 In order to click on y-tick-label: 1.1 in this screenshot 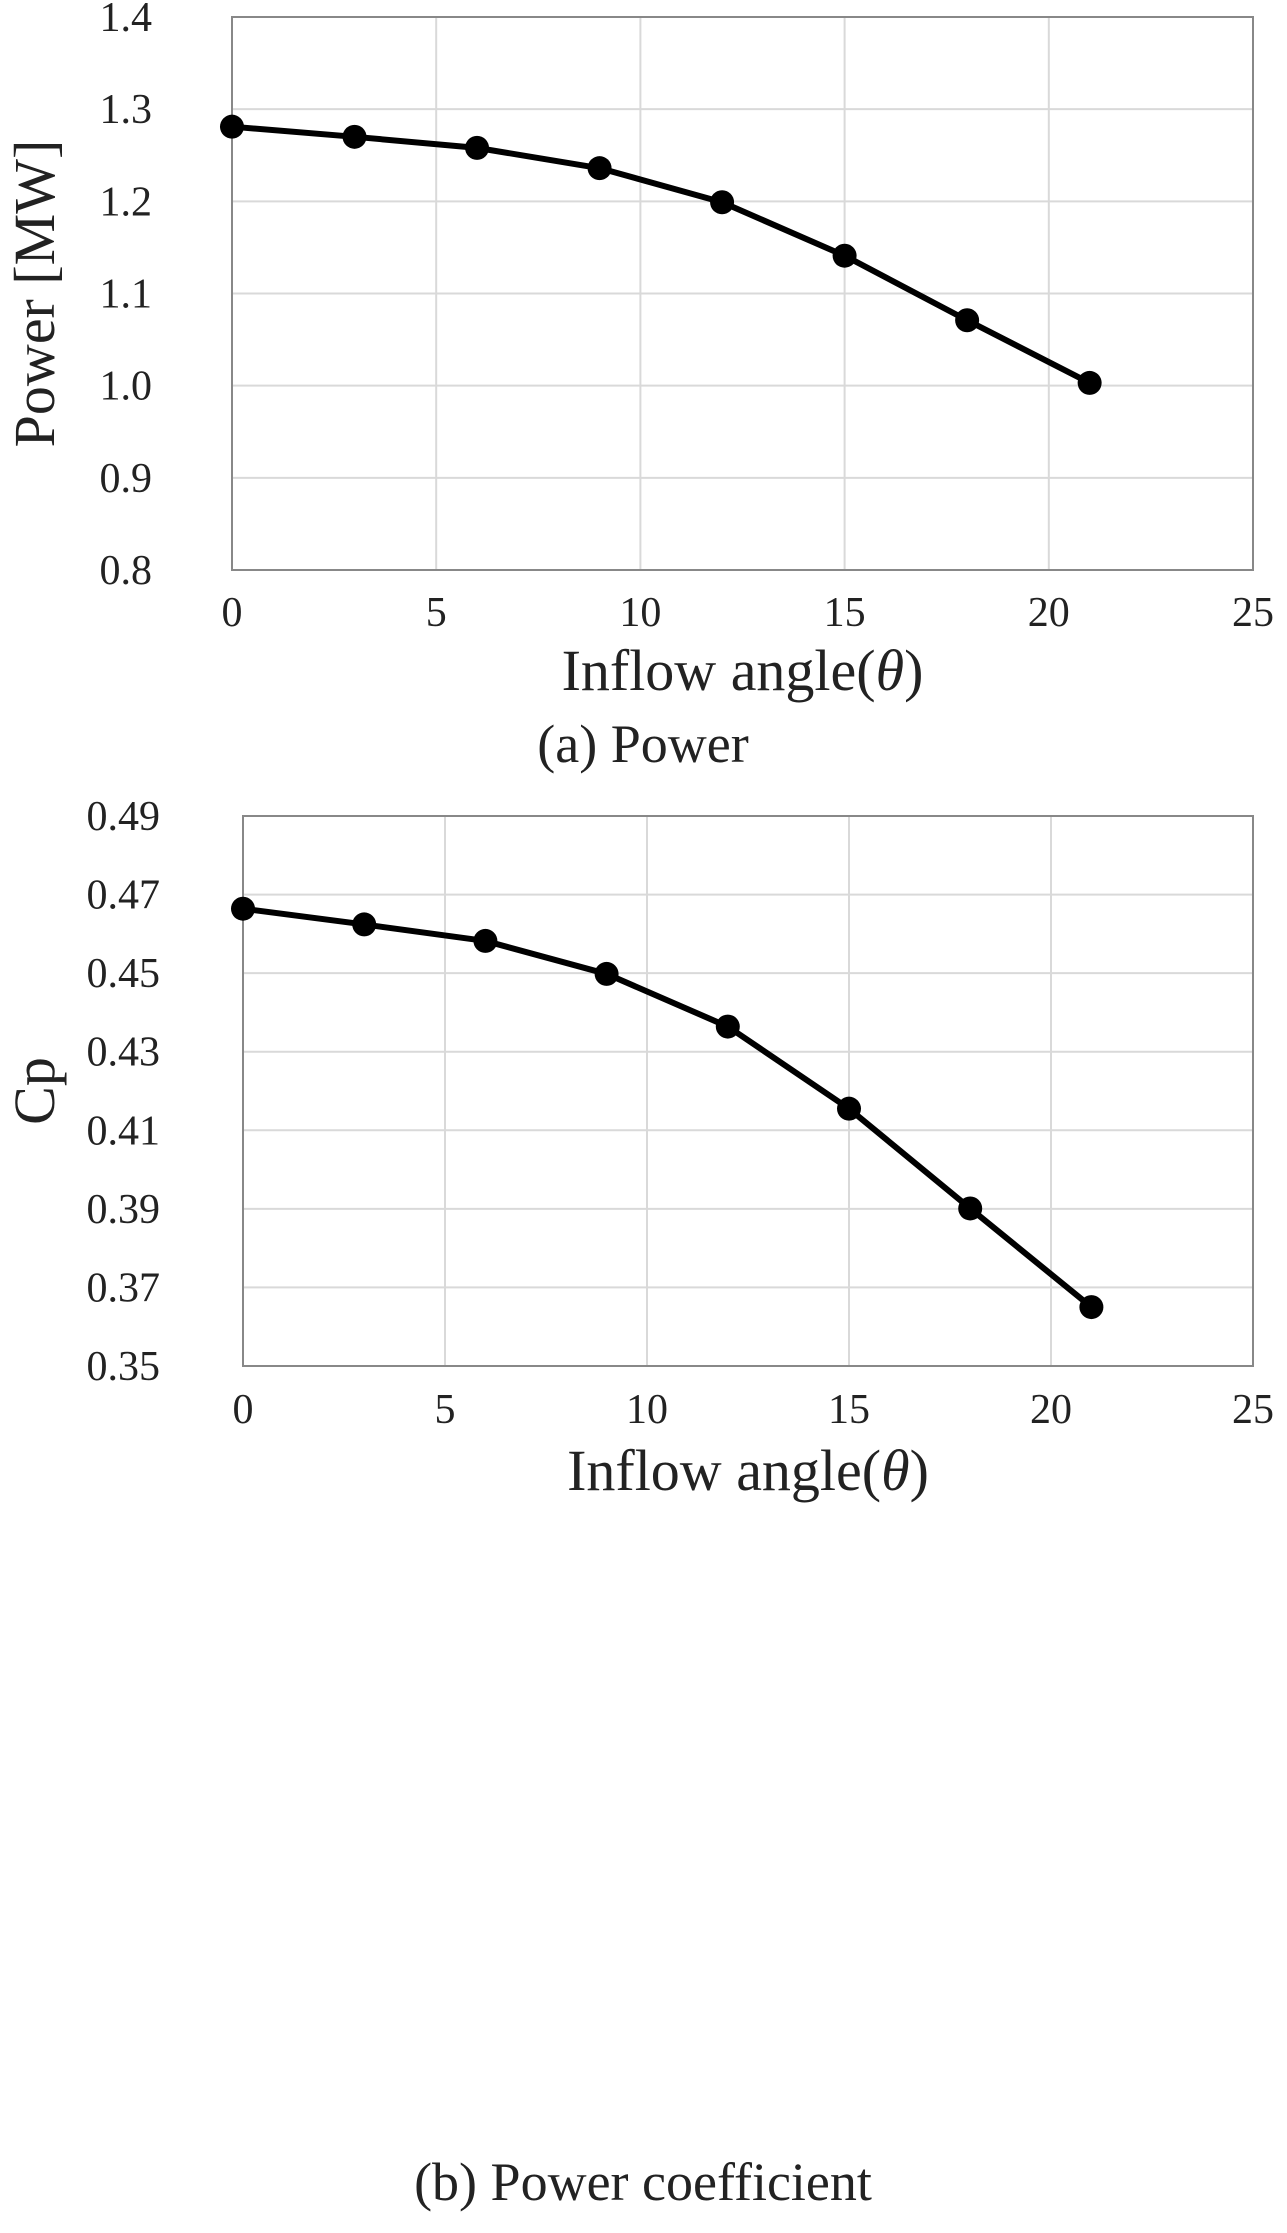, I will do `click(126, 295)`.